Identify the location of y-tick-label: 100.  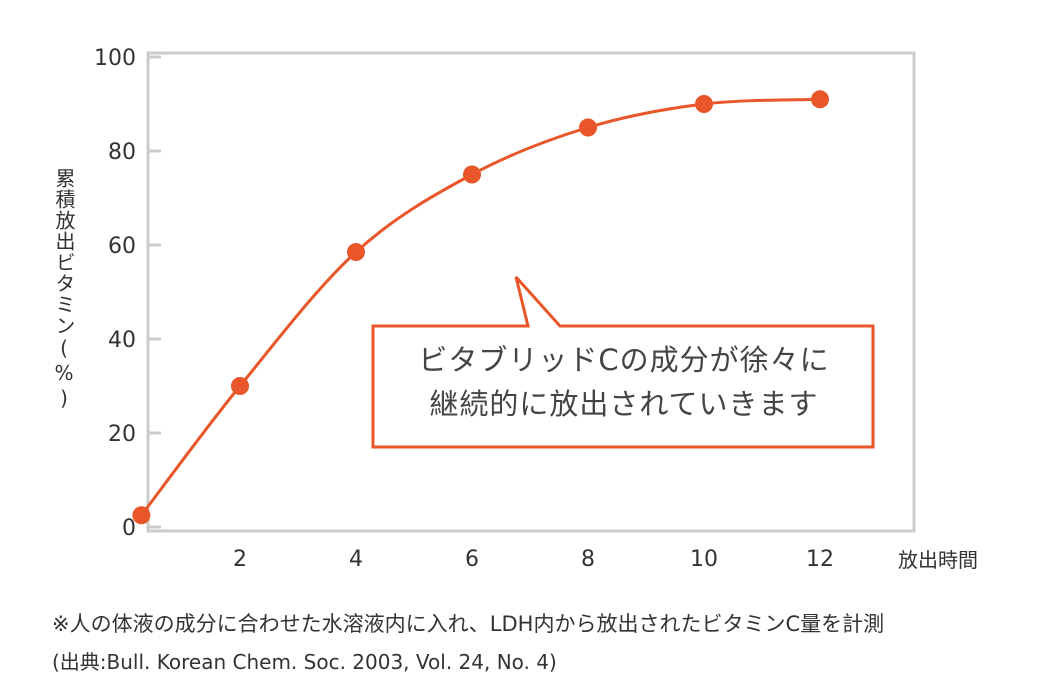
(115, 58).